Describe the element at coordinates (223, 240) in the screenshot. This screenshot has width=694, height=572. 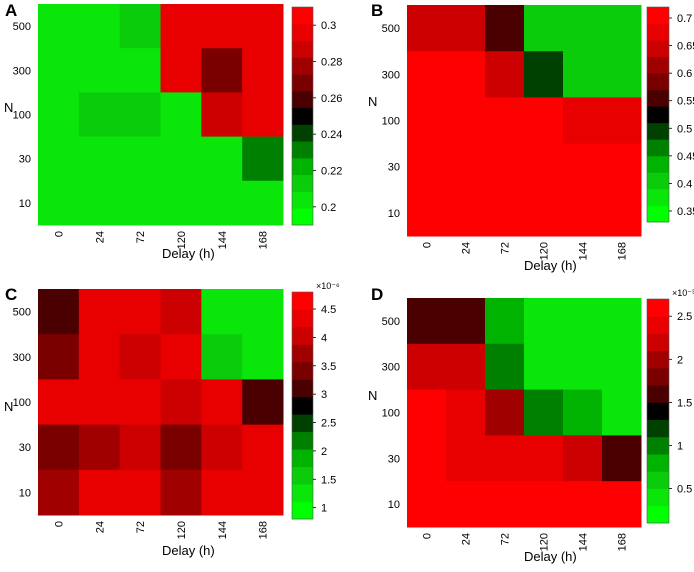
I see `x-tick-label: 144` at that location.